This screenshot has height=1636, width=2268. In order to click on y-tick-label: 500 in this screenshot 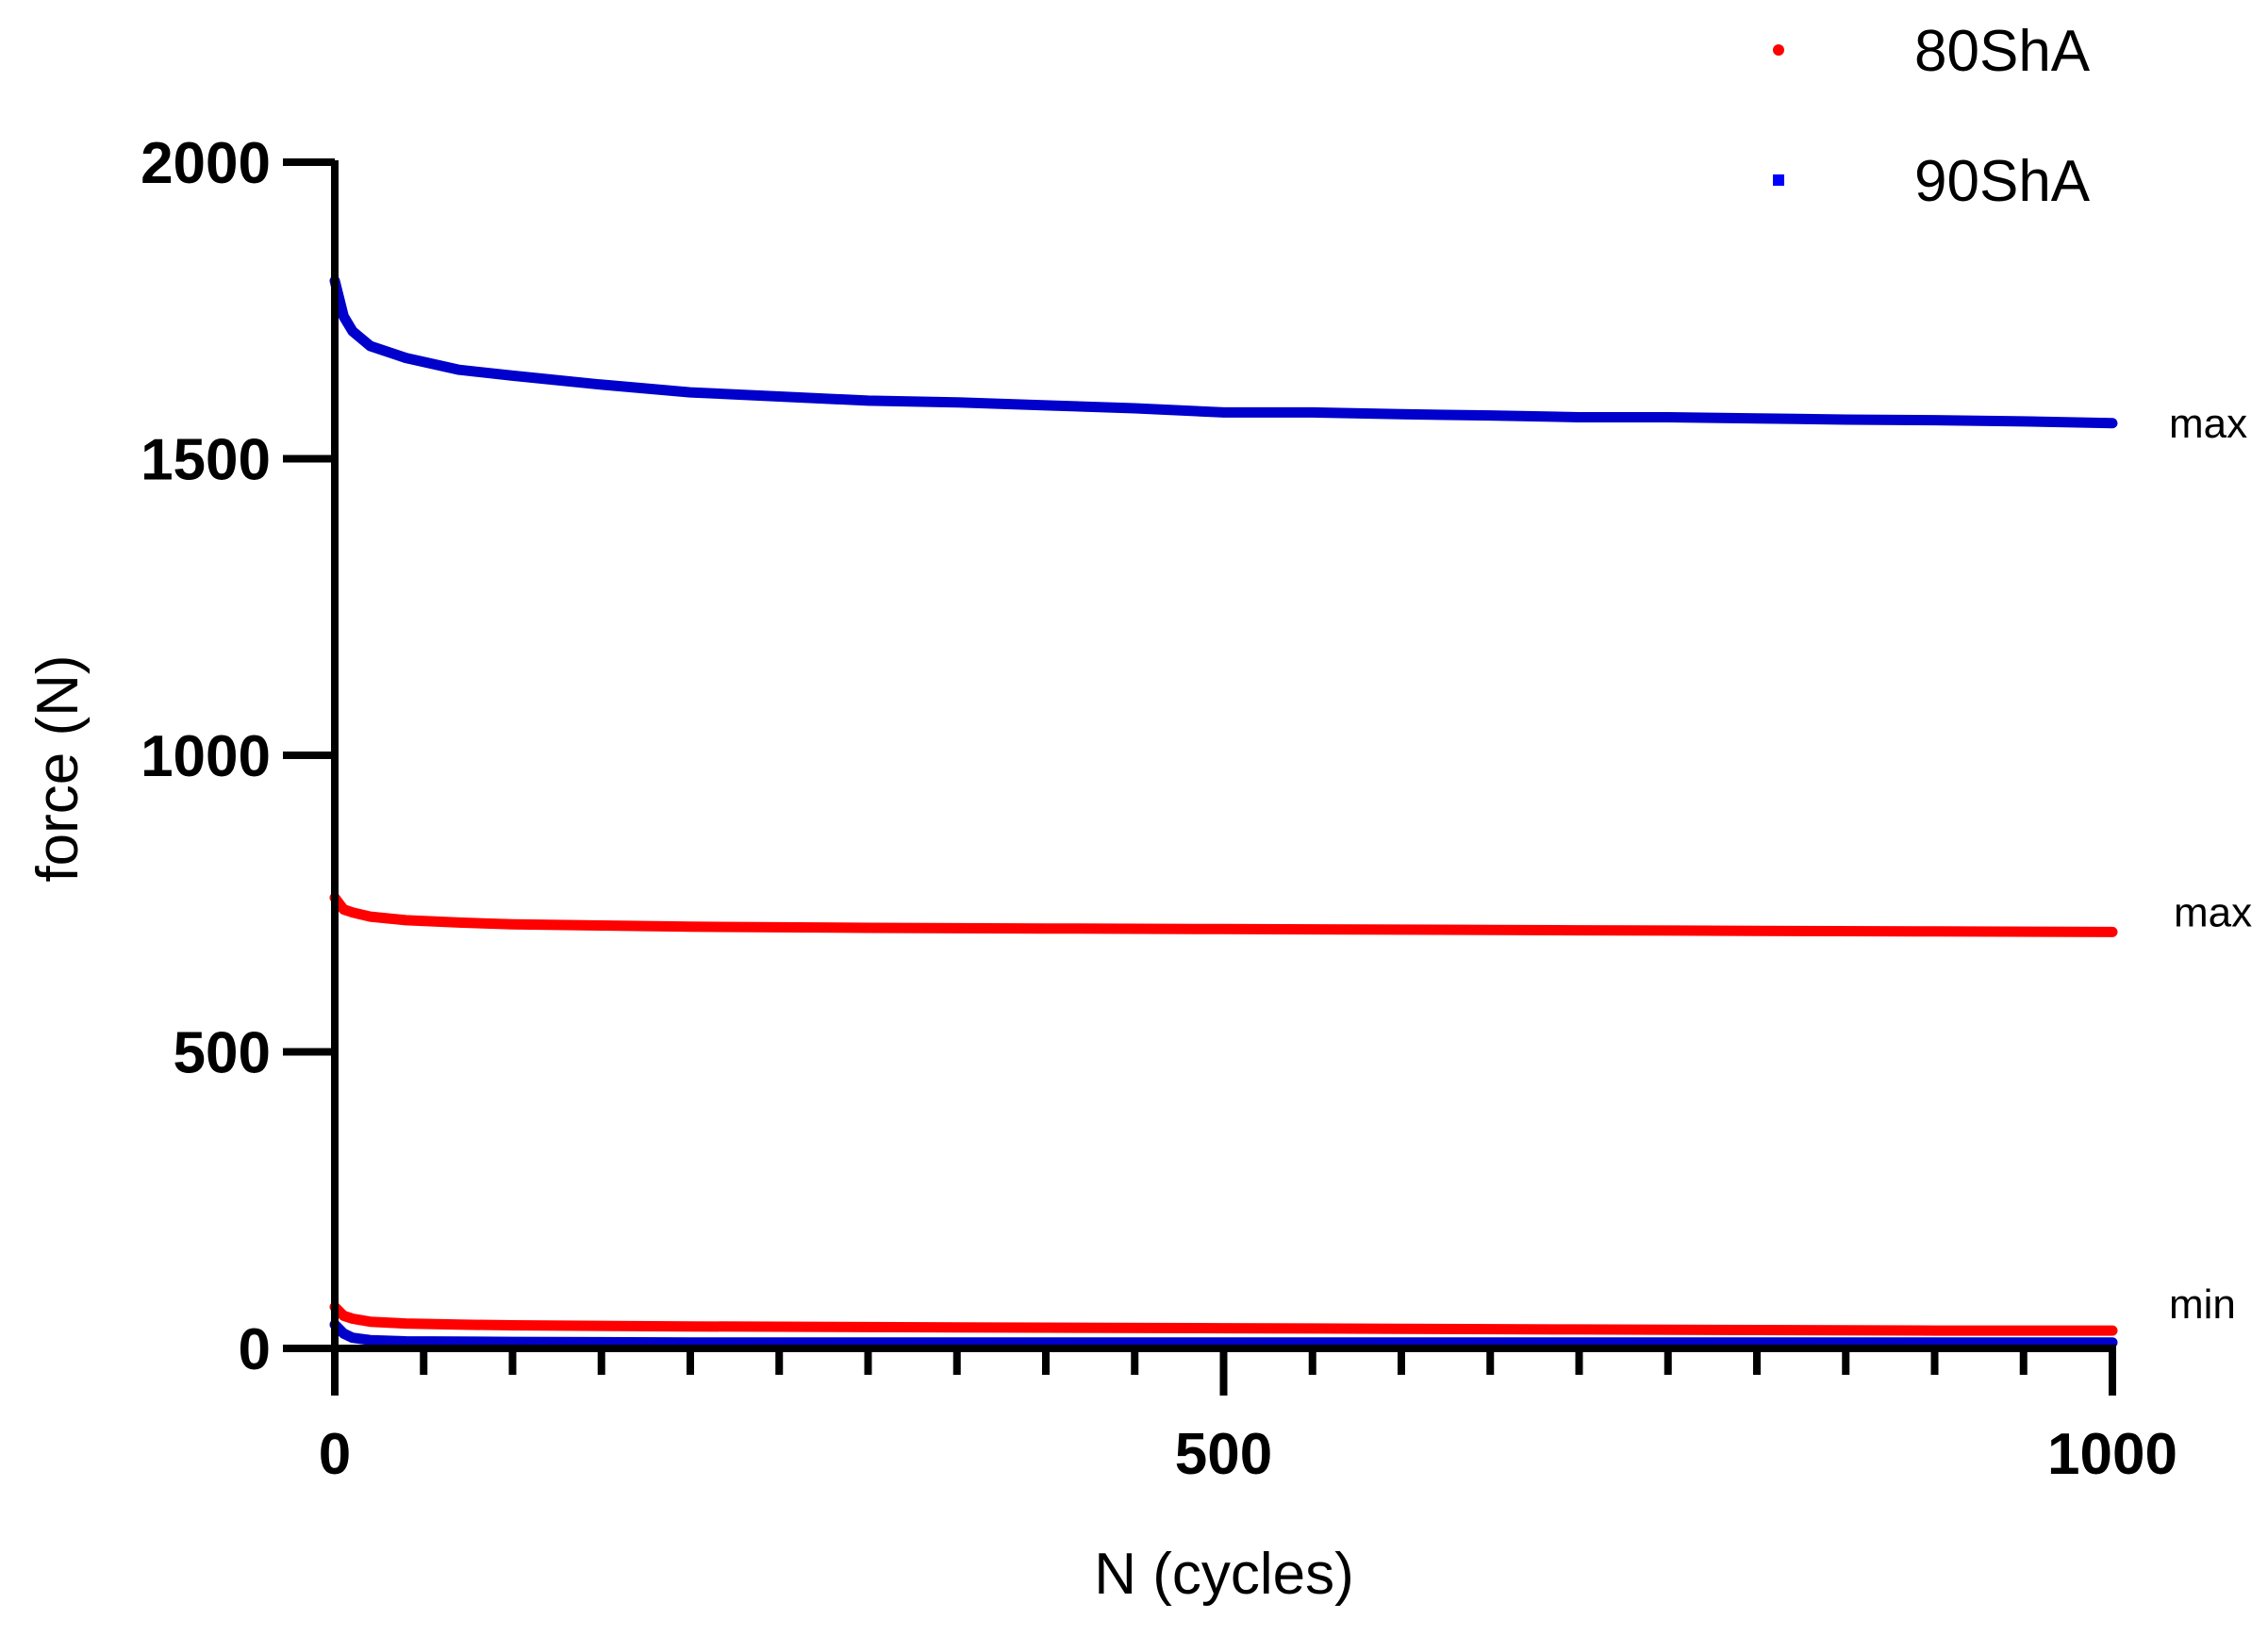, I will do `click(223, 1053)`.